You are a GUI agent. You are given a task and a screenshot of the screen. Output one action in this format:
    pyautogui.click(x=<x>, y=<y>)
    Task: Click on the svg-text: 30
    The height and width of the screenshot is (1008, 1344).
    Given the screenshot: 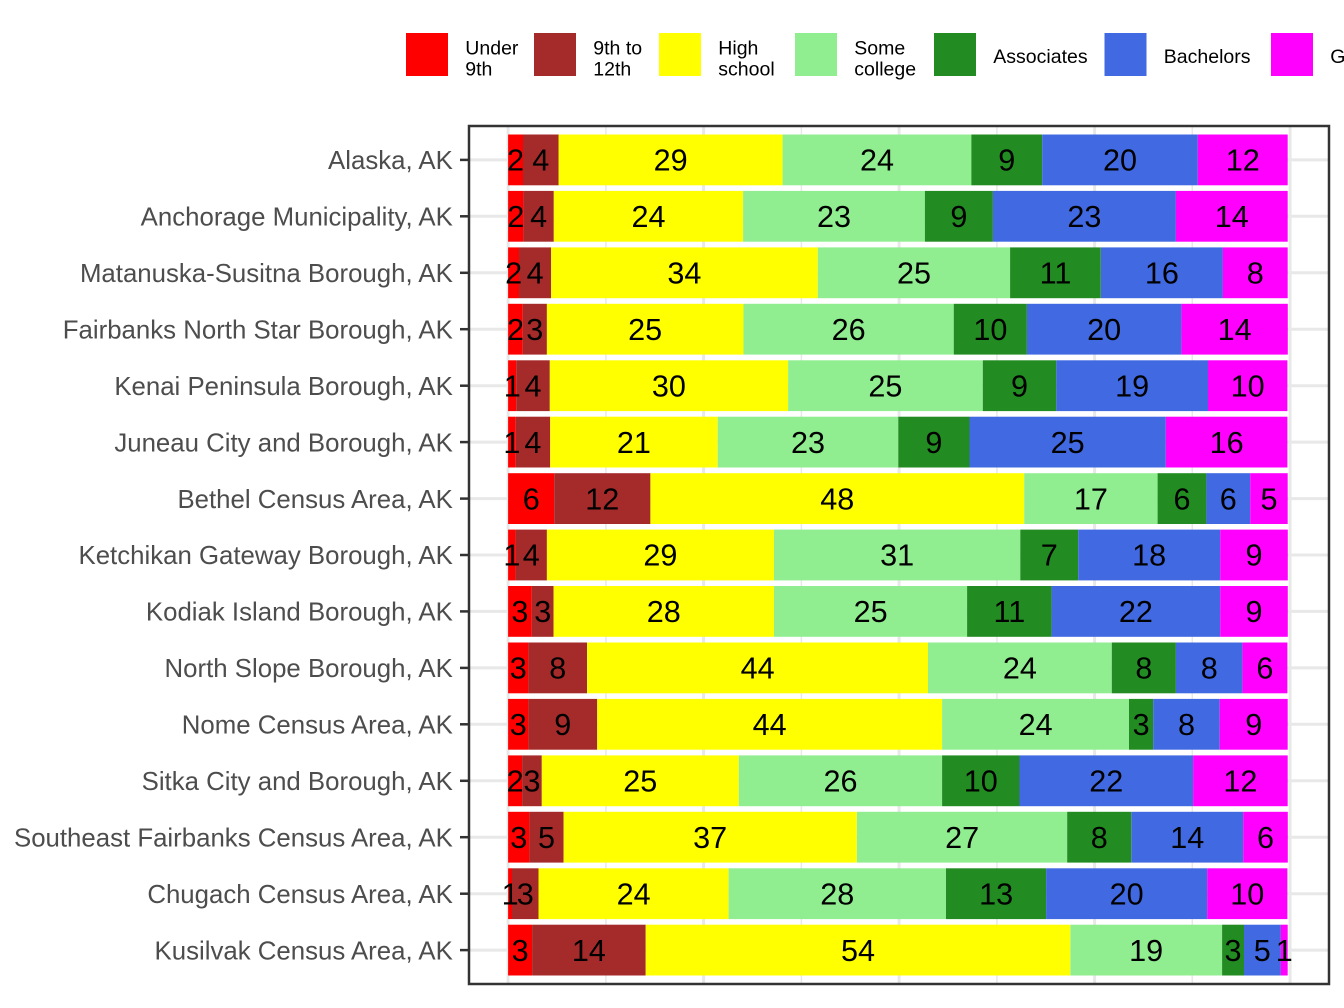 What is the action you would take?
    pyautogui.click(x=669, y=386)
    